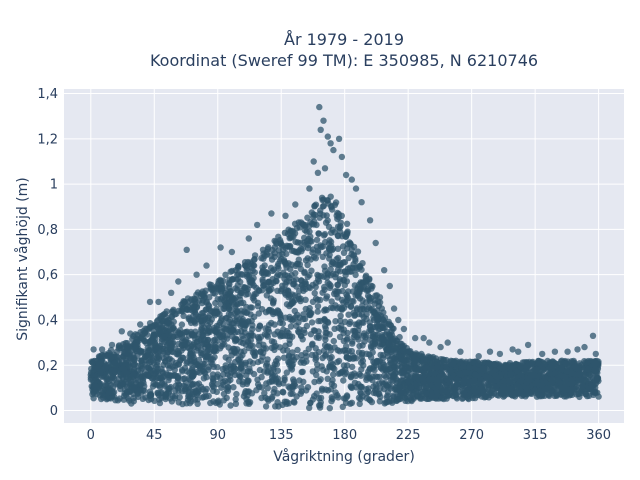 The height and width of the screenshot is (480, 640). I want to click on y-tick-label: 0,6, so click(47, 275).